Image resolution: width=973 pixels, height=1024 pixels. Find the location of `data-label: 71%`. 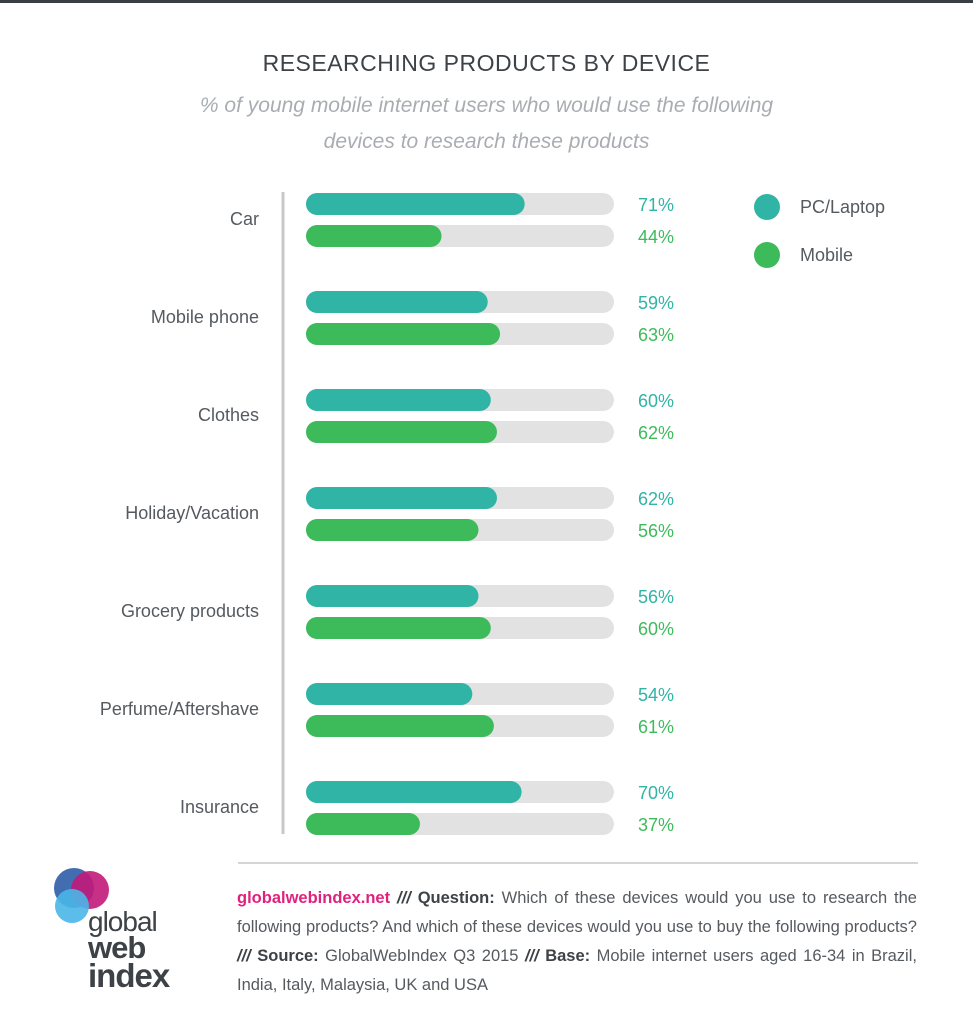

data-label: 71% is located at coordinates (656, 205).